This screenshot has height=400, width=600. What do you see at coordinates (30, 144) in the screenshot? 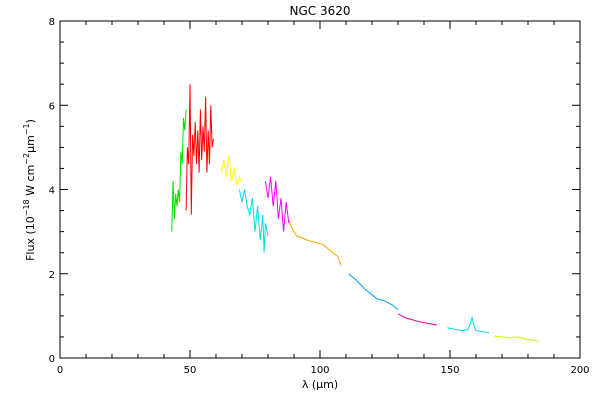
I see `y-axis-label-mid2: μm` at bounding box center [30, 144].